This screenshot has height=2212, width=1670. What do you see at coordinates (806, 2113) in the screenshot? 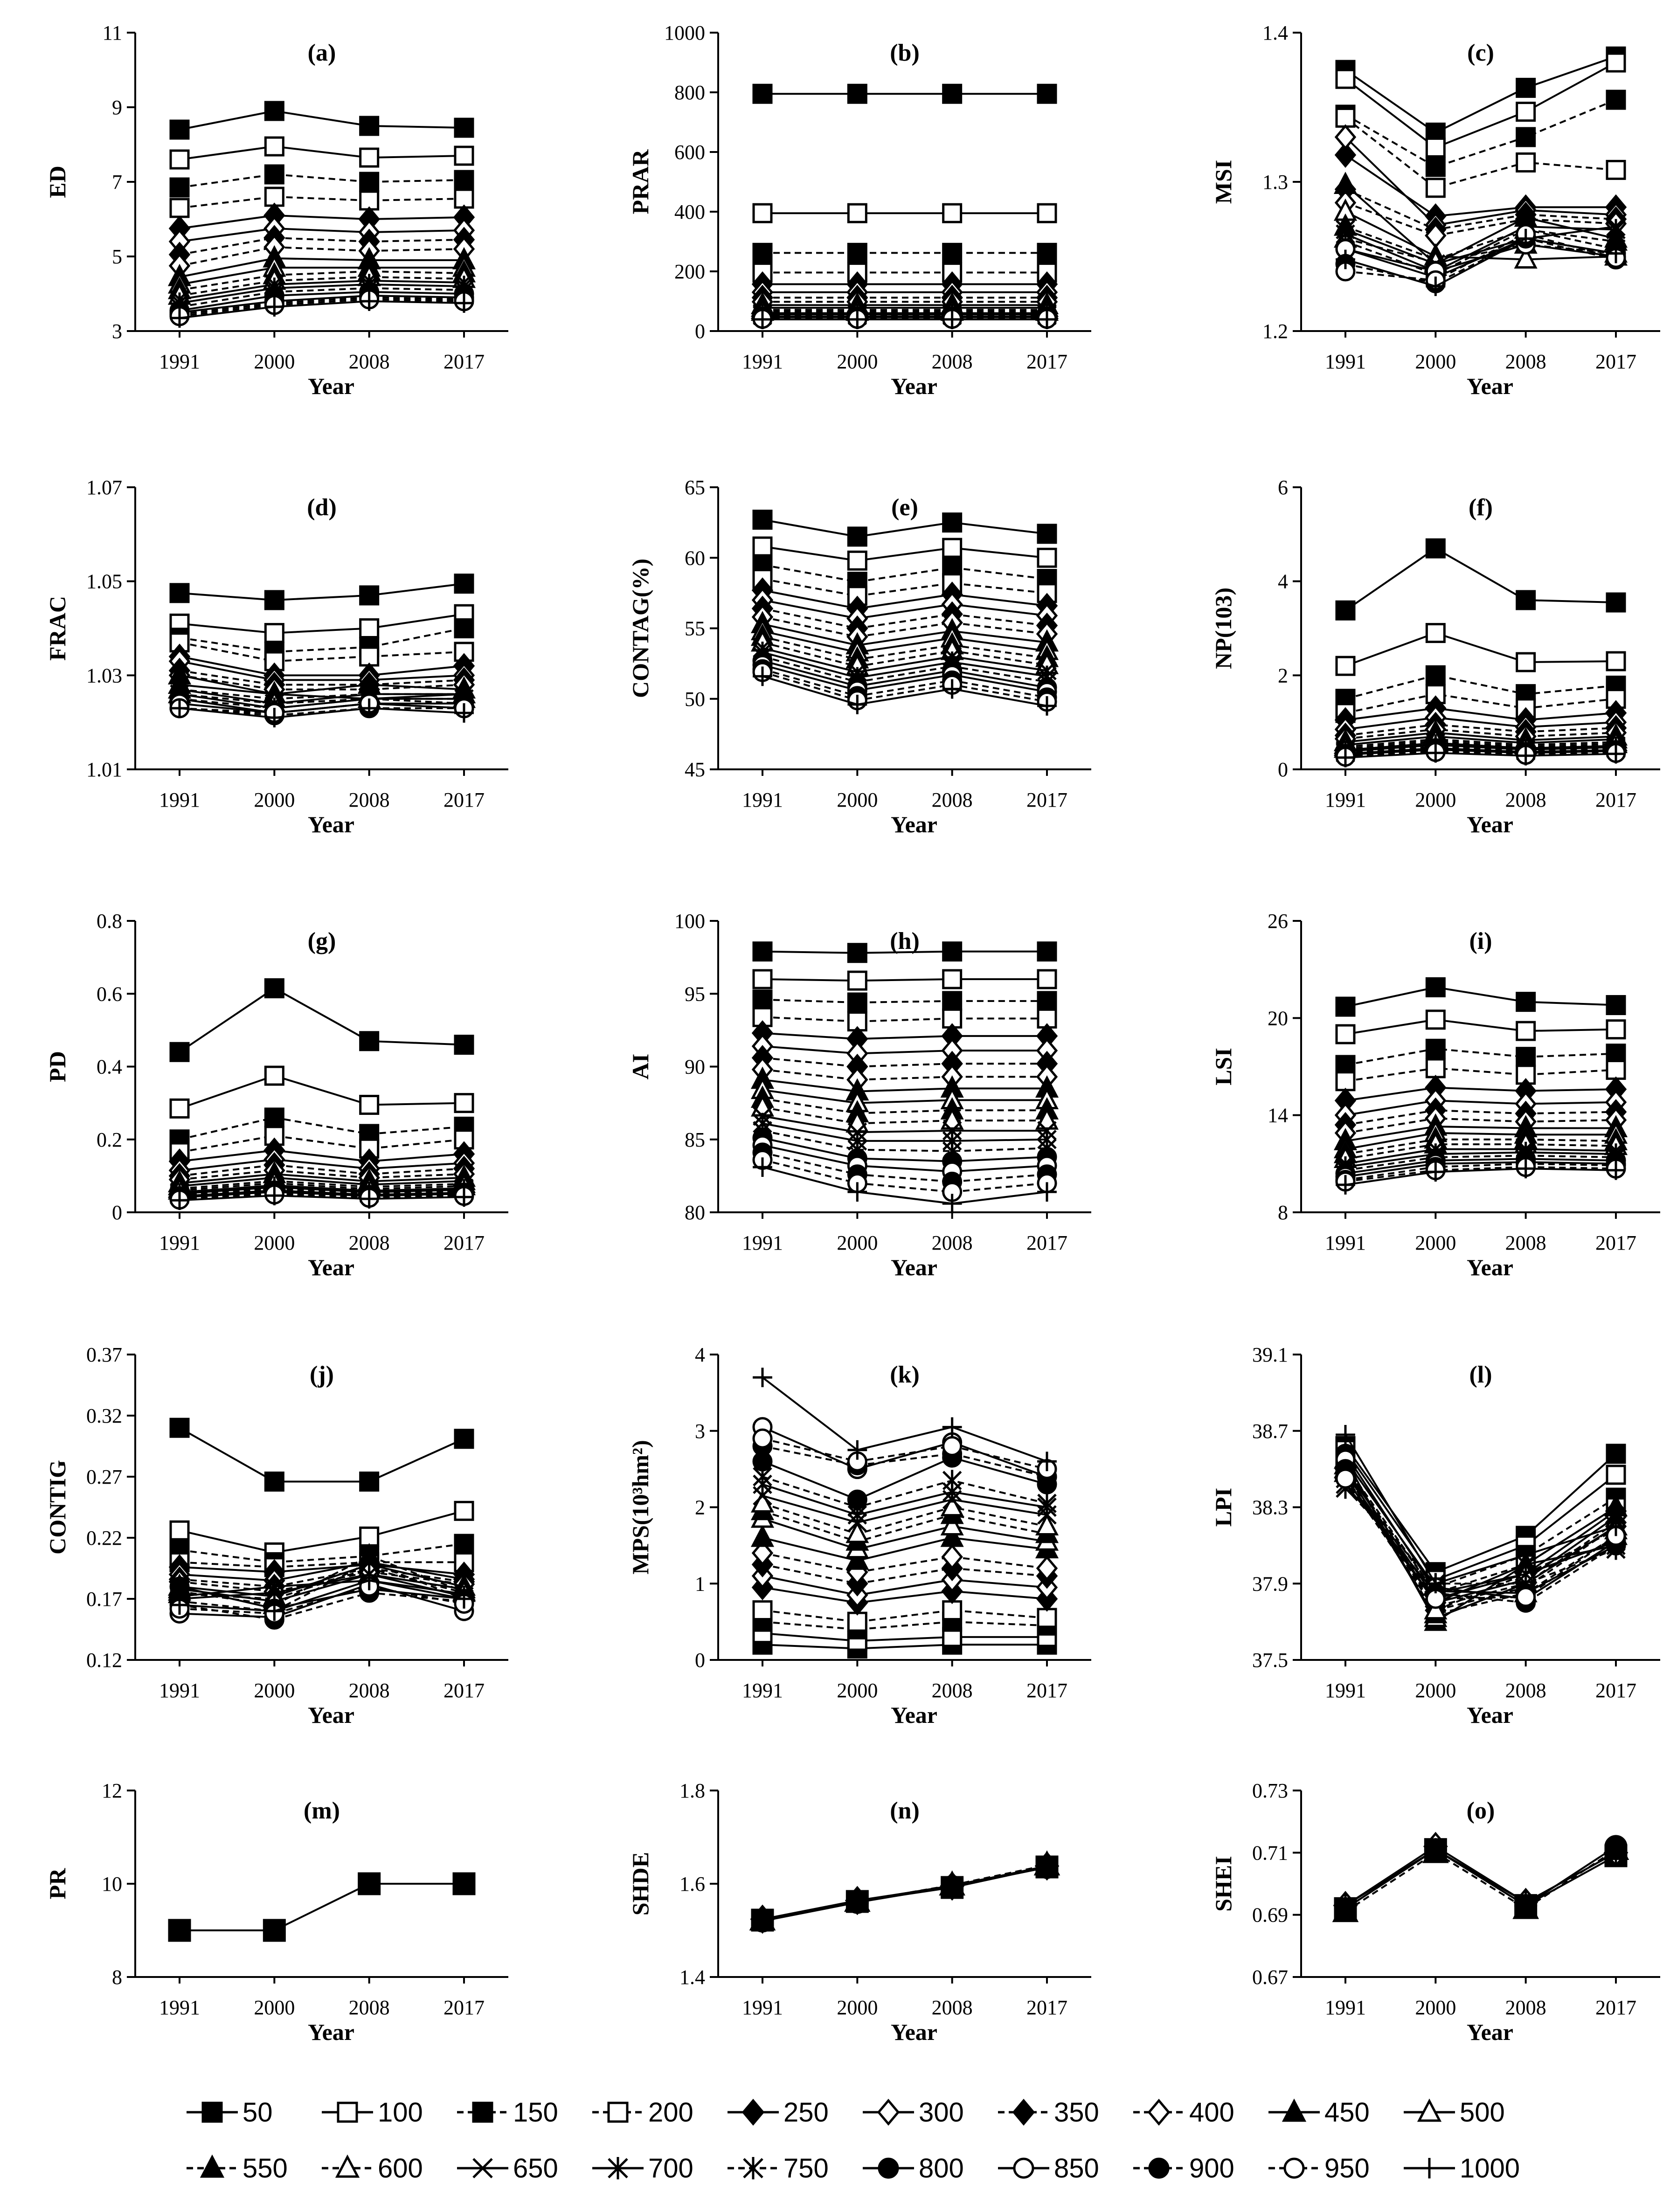
I see `legend-label: 250` at bounding box center [806, 2113].